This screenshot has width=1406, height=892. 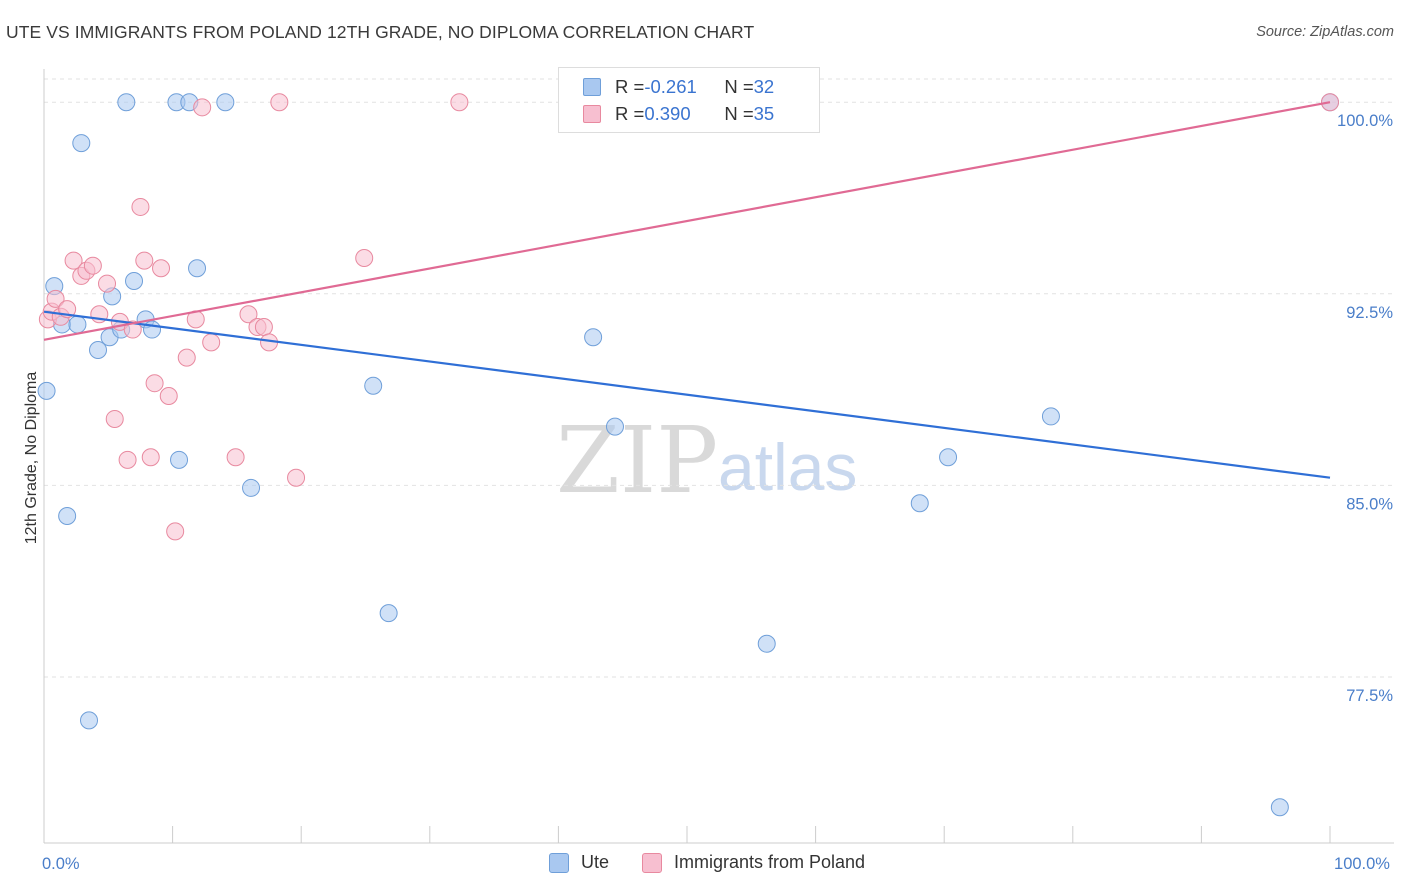 What do you see at coordinates (595, 862) in the screenshot?
I see `legend-label-ute: Ute` at bounding box center [595, 862].